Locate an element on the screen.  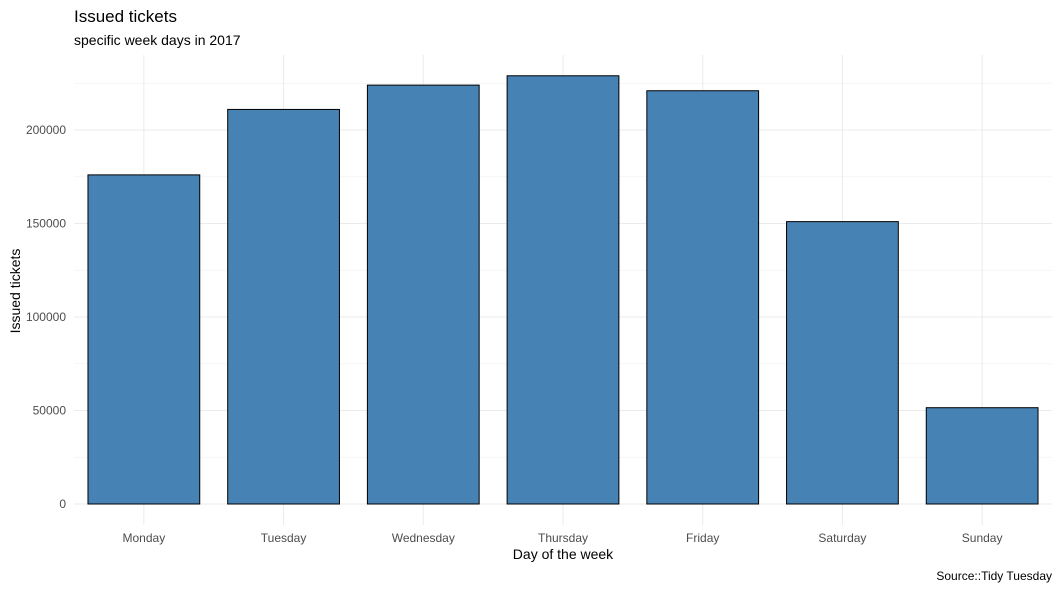
y-axis-title: Issued tickets is located at coordinates (15, 291).